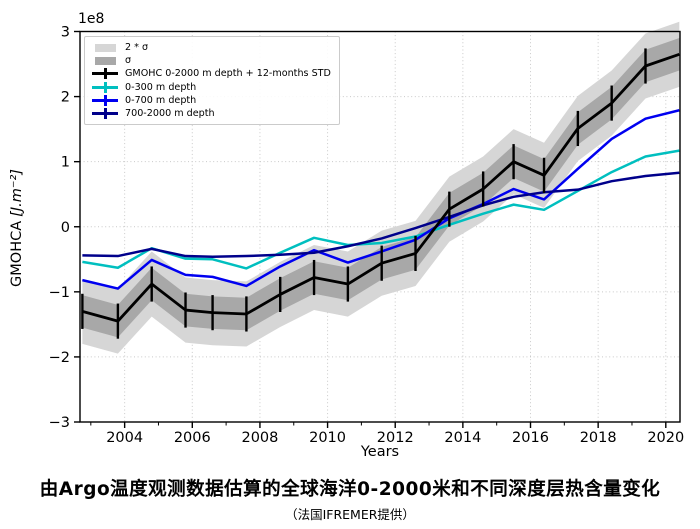  I want to click on x-tick-label: 2006, so click(192, 438).